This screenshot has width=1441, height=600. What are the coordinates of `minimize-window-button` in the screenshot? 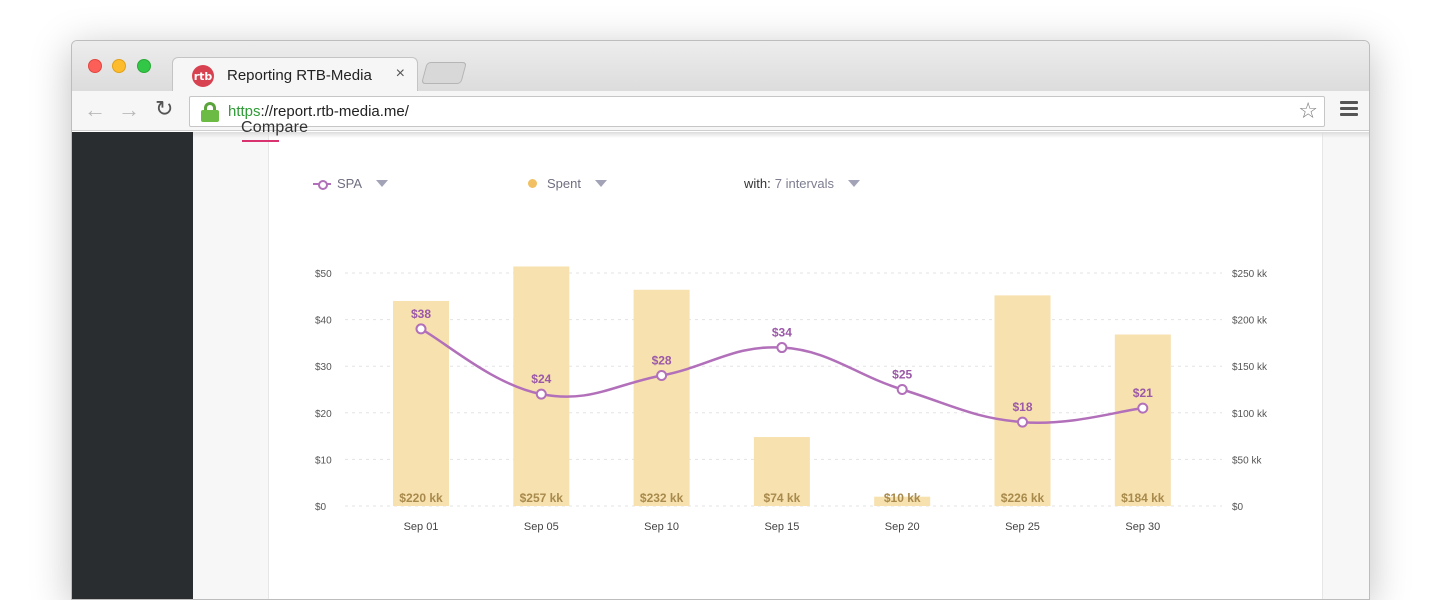 It's located at (119, 66).